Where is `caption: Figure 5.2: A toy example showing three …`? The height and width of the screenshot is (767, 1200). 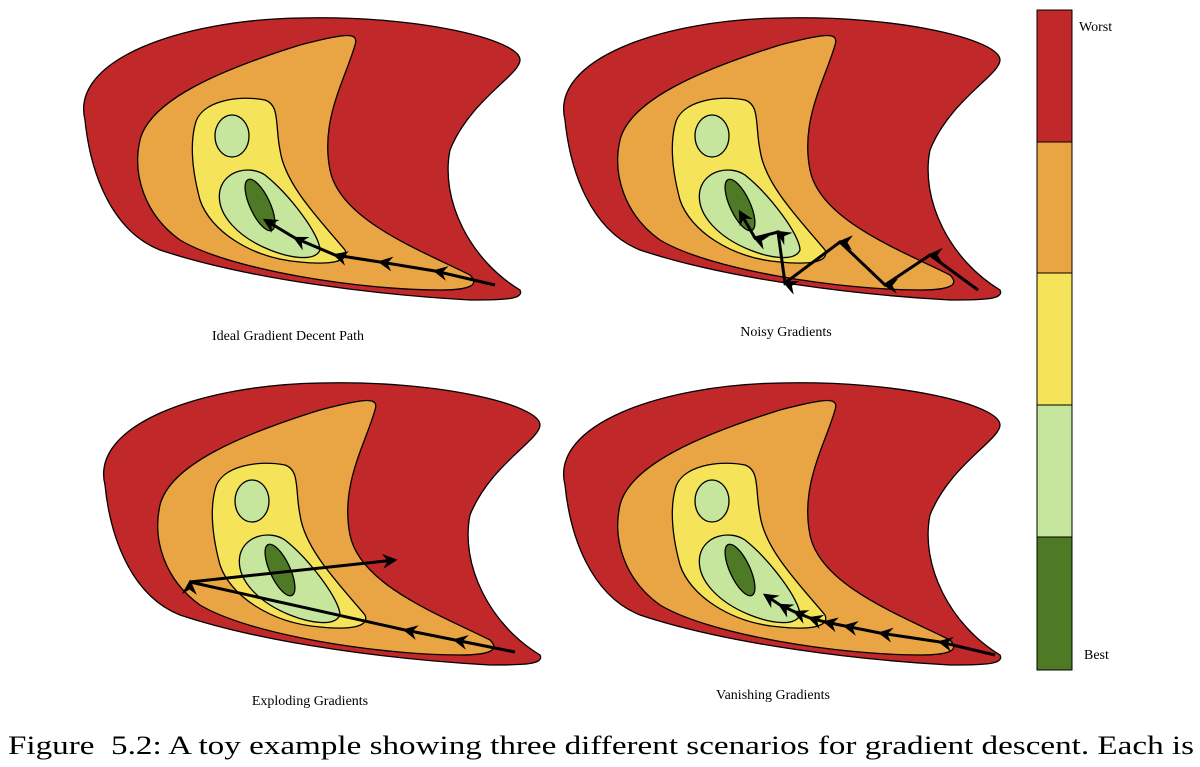
caption: Figure 5.2: A toy example showing three … is located at coordinates (601, 745).